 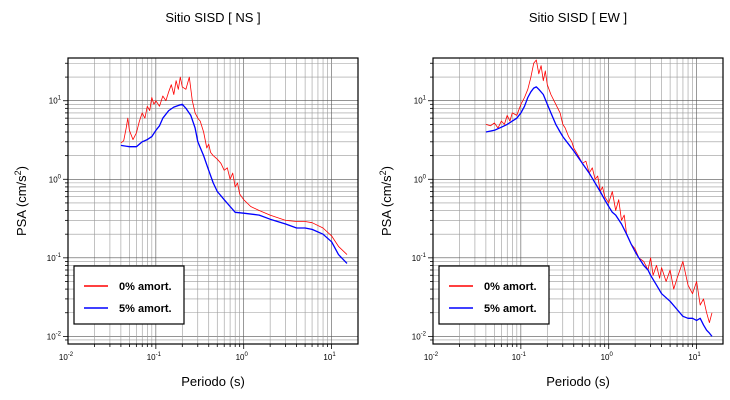 I want to click on chart-title: Sitio SISD [ NS ], so click(x=212, y=17).